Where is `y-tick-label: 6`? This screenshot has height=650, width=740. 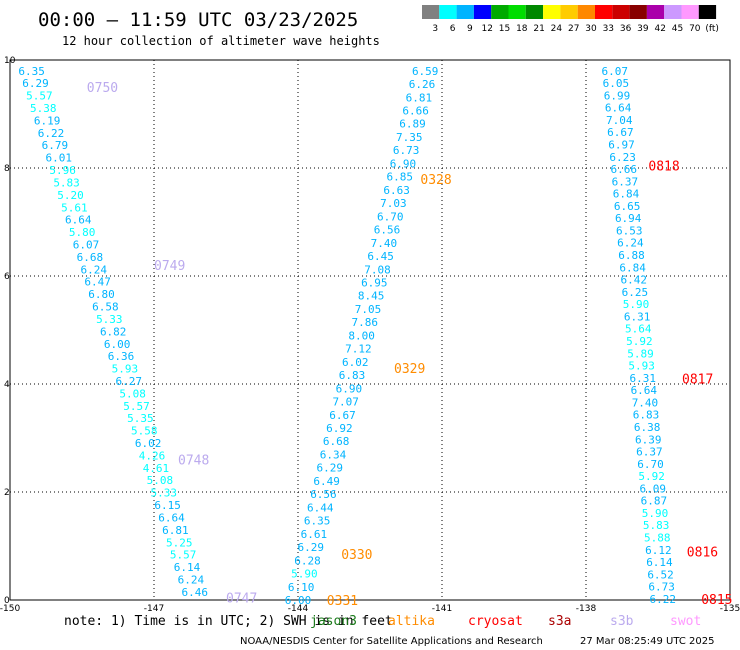 y-tick-label: 6 is located at coordinates (7, 277).